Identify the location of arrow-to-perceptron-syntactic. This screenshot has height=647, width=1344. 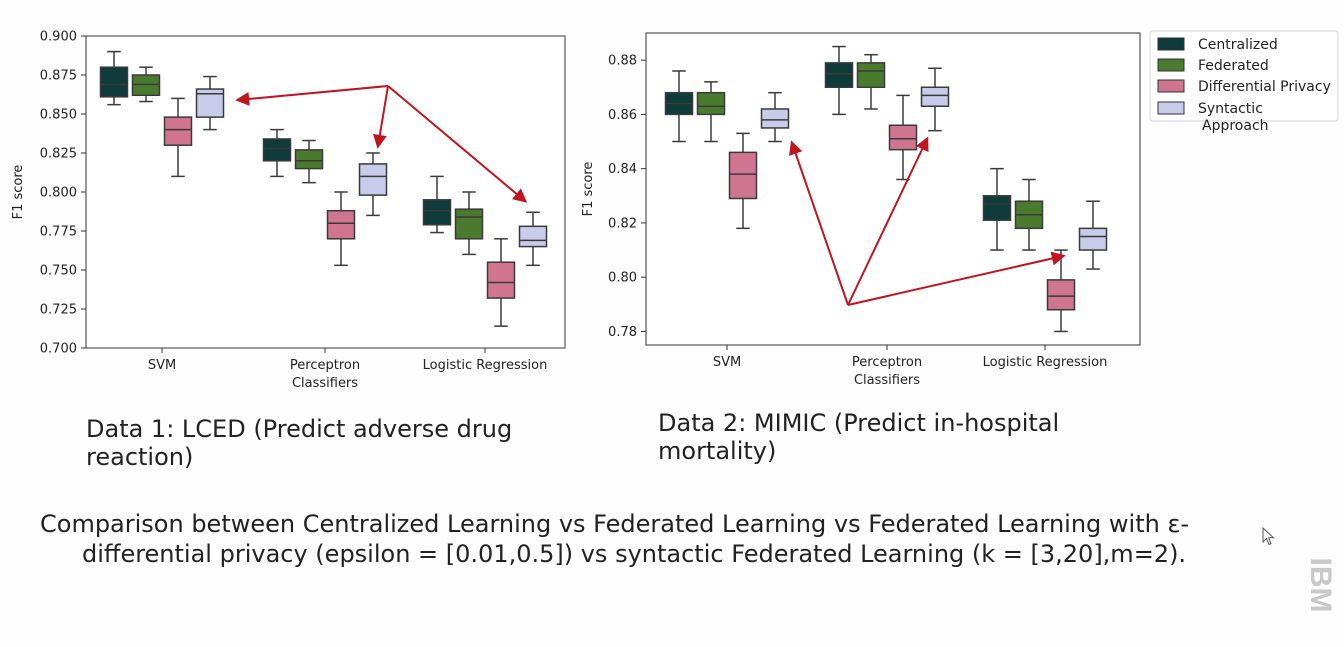
(380, 117).